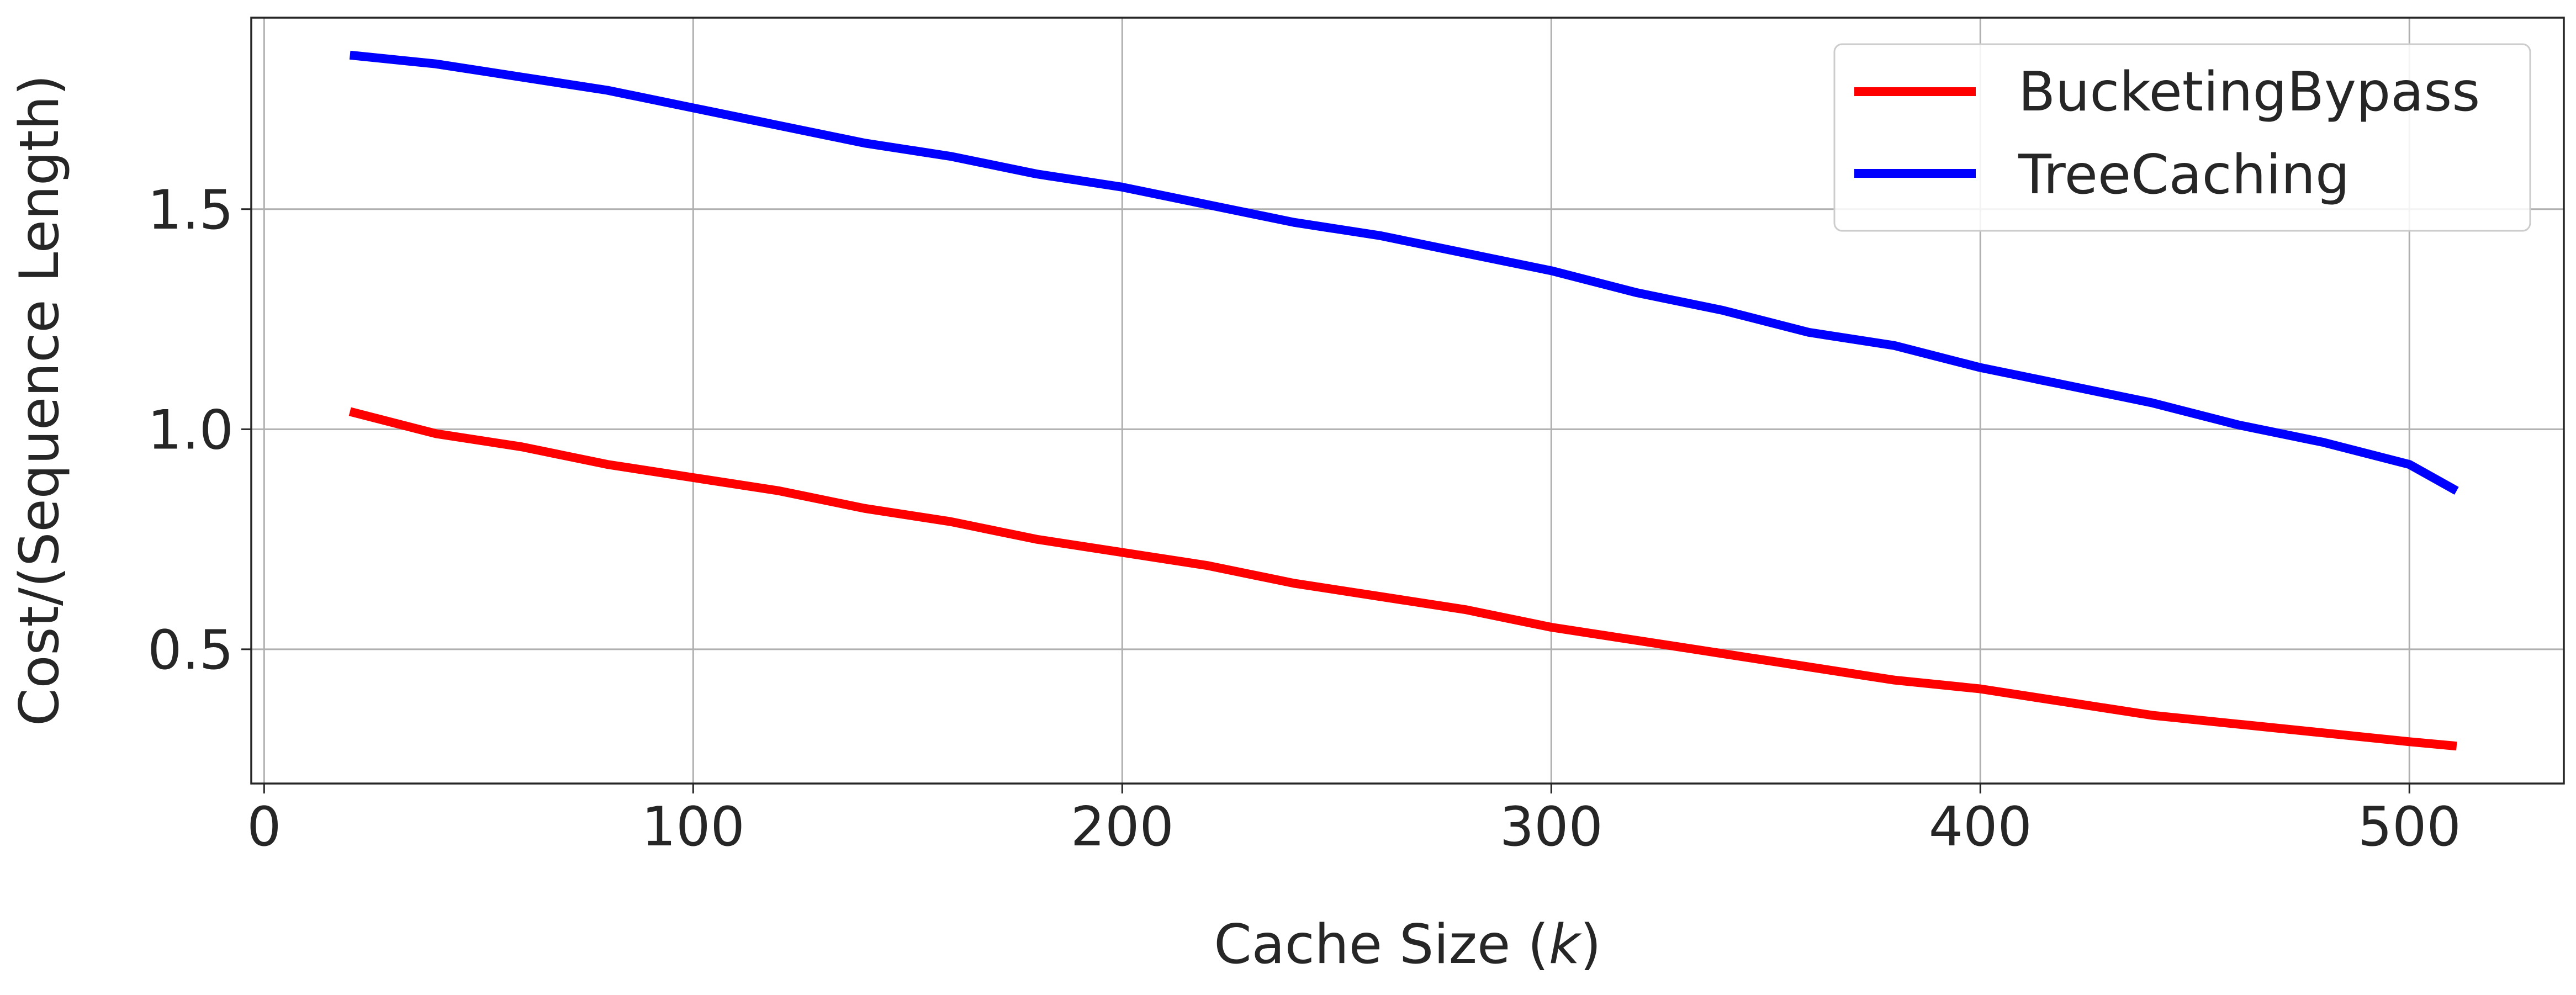 The height and width of the screenshot is (995, 2576). What do you see at coordinates (1981, 827) in the screenshot?
I see `x-tick-label: 400` at bounding box center [1981, 827].